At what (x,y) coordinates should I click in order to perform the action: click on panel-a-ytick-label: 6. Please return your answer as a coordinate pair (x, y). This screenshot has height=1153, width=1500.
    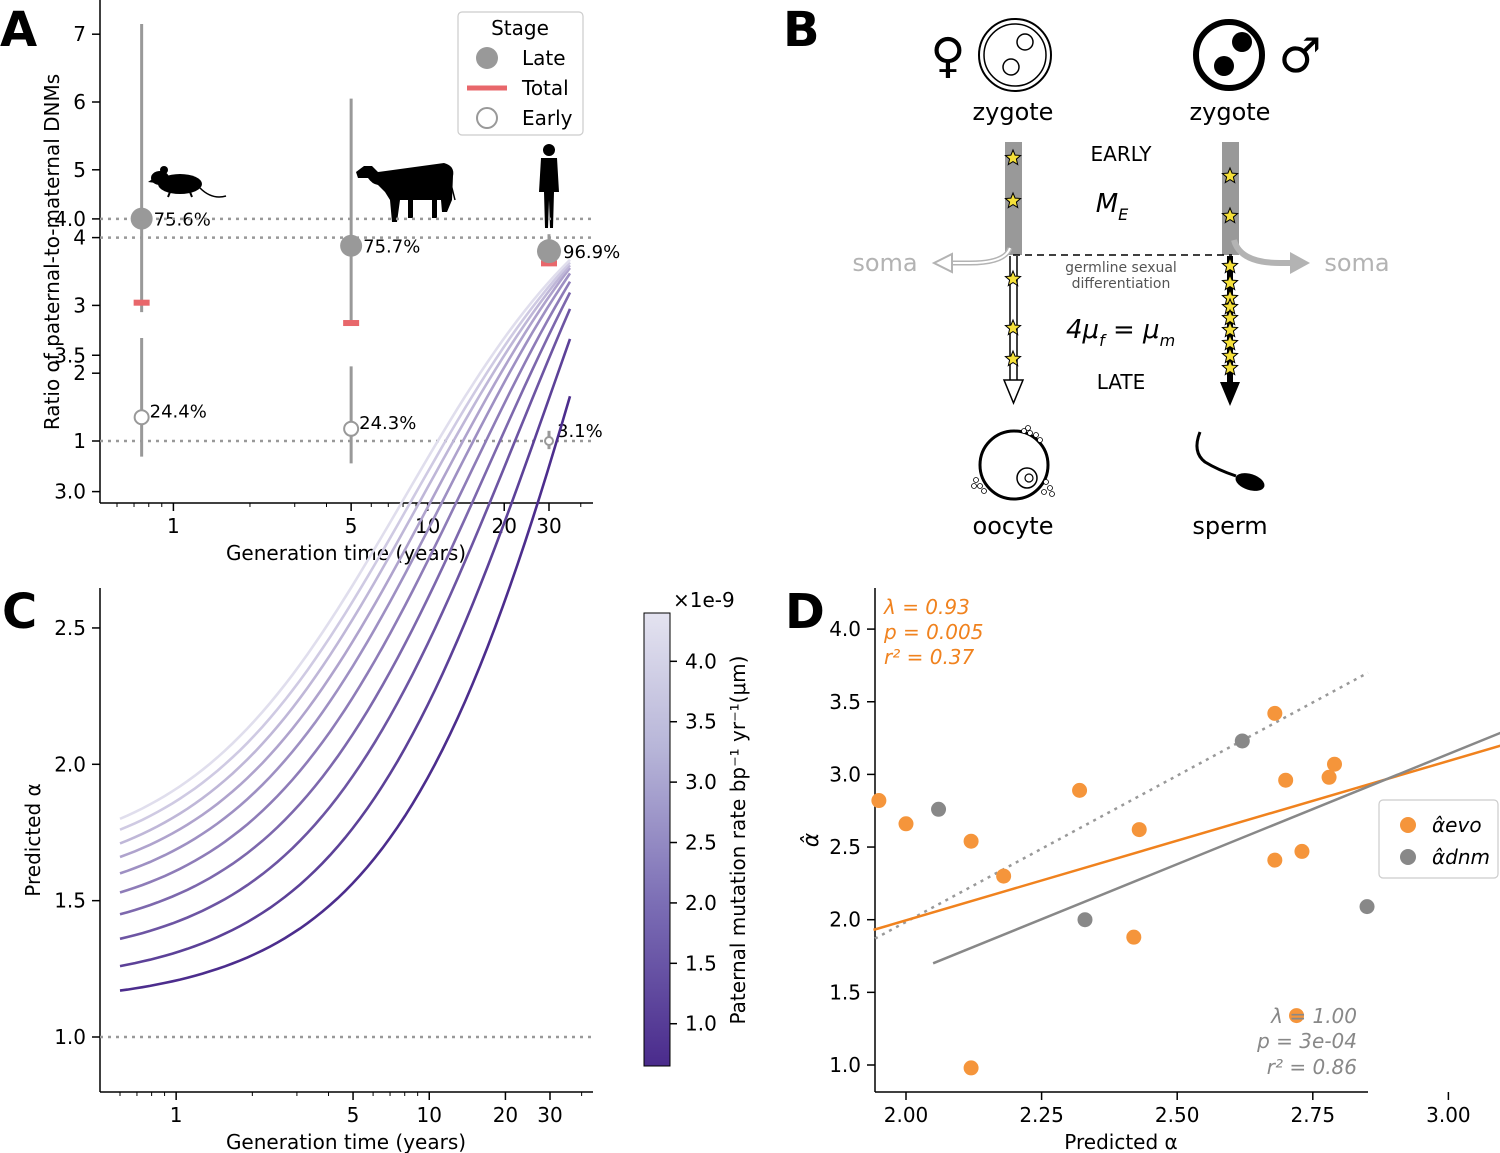
    Looking at the image, I should click on (79, 102).